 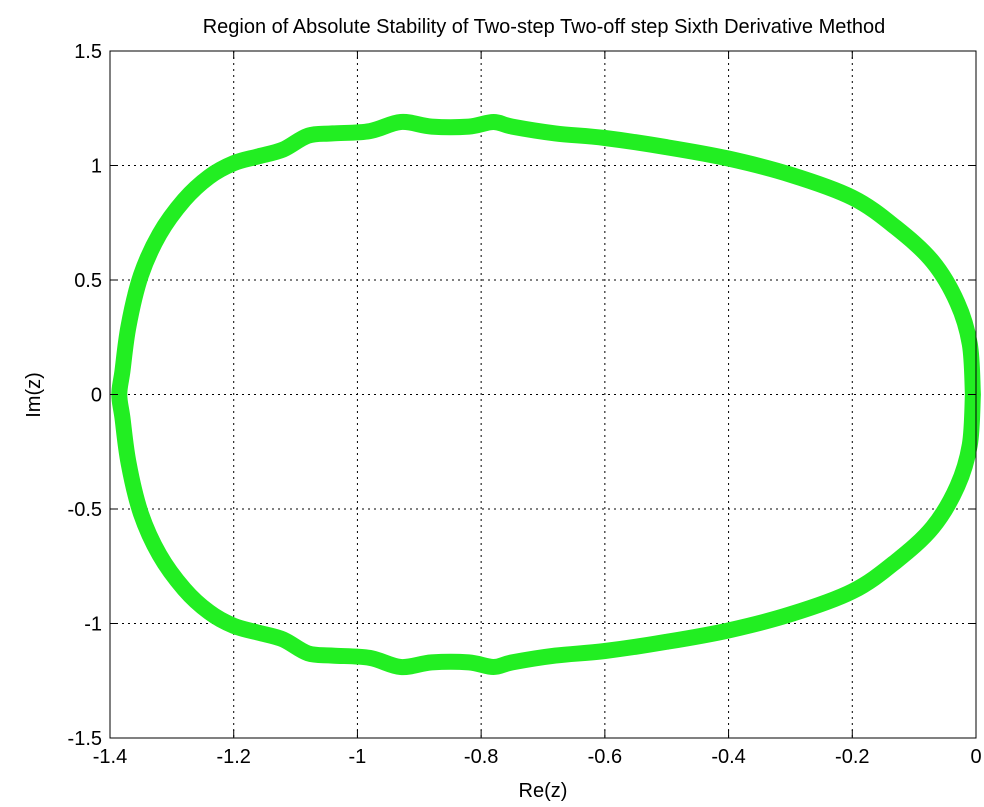 I want to click on x-tick-label: -1.2, so click(x=233, y=757).